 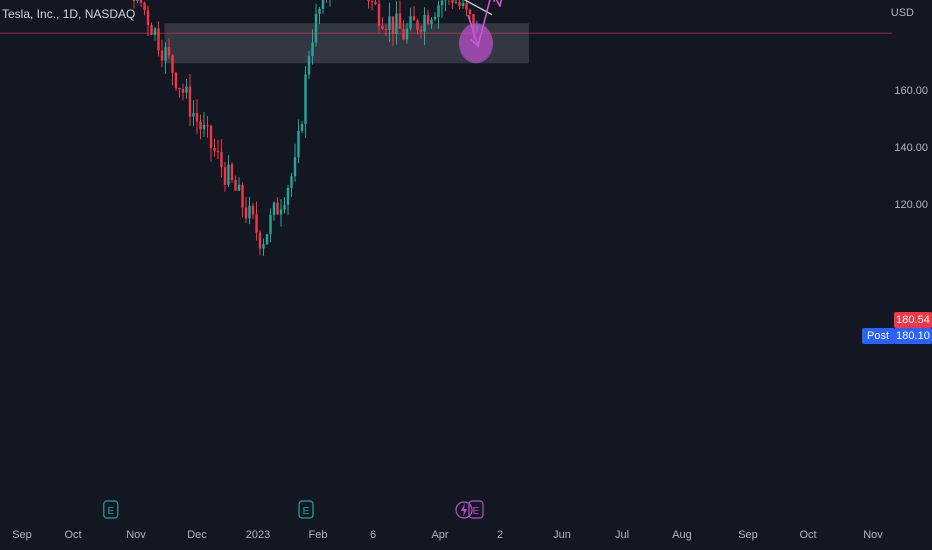 What do you see at coordinates (622, 535) in the screenshot?
I see `x-tick-label: Jul` at bounding box center [622, 535].